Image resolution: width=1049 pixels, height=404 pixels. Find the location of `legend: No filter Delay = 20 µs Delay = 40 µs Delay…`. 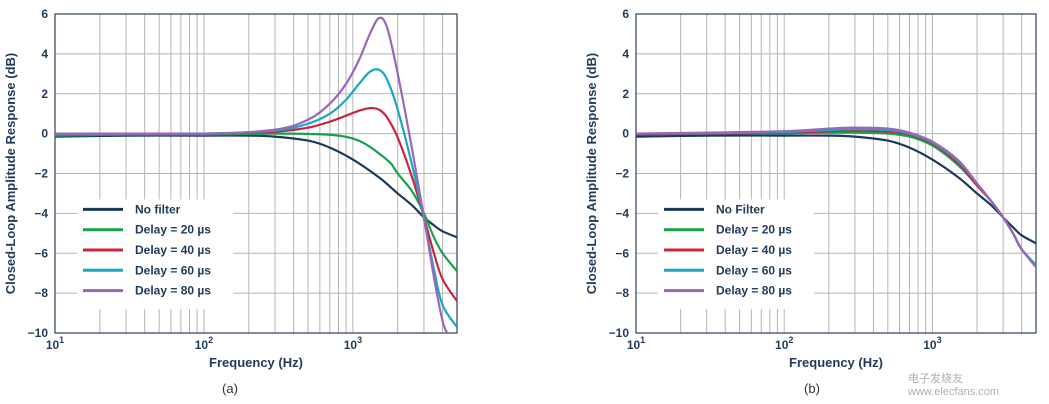

legend: No filter Delay = 20 µs Delay = 40 µs Delay… is located at coordinates (155, 254).